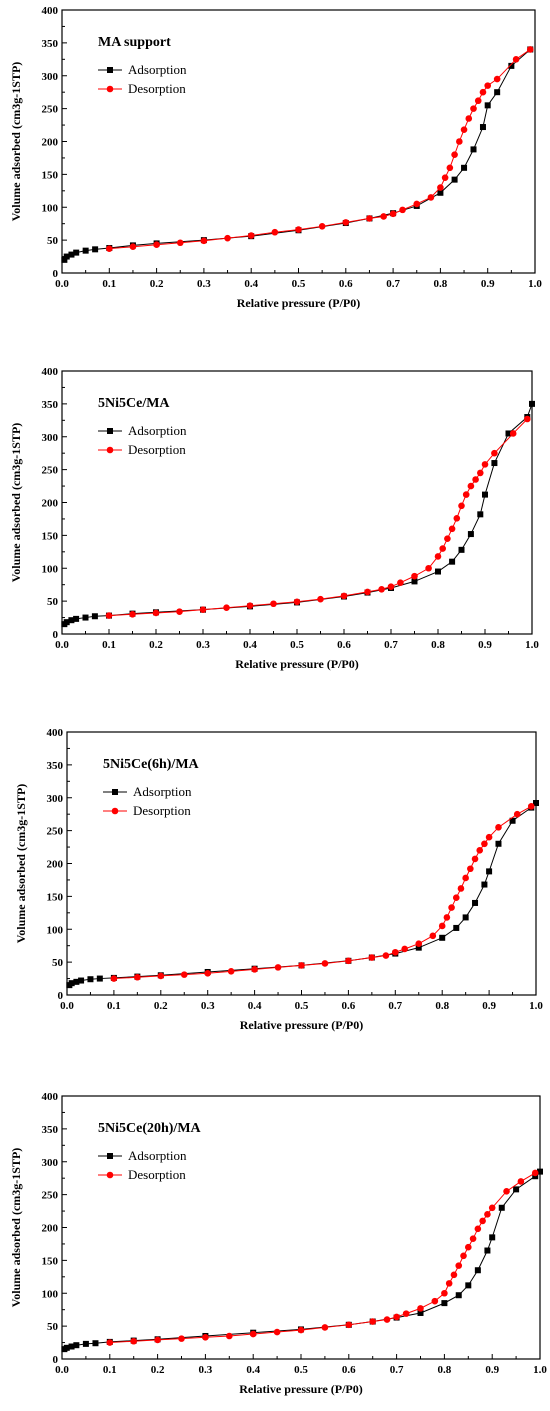 The image size is (550, 1411). What do you see at coordinates (50, 44) in the screenshot?
I see `y-tick-label: 350` at bounding box center [50, 44].